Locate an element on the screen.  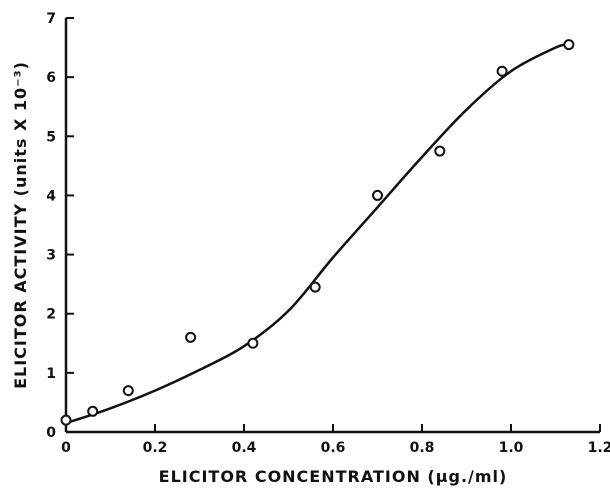
x-axis-ticks: 0 0.2 0.4 0.6 0.8 1.0 1.2 is located at coordinates (335, 440).